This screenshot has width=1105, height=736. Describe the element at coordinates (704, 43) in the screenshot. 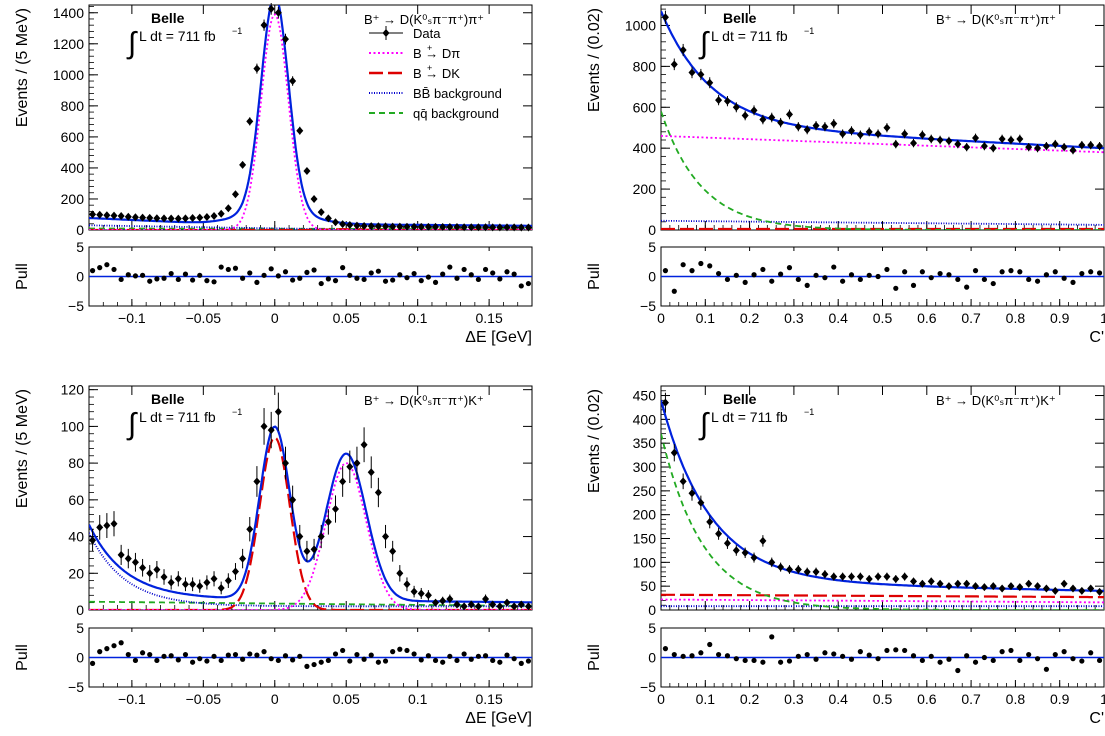

I see `lumi-integral: ∫` at that location.